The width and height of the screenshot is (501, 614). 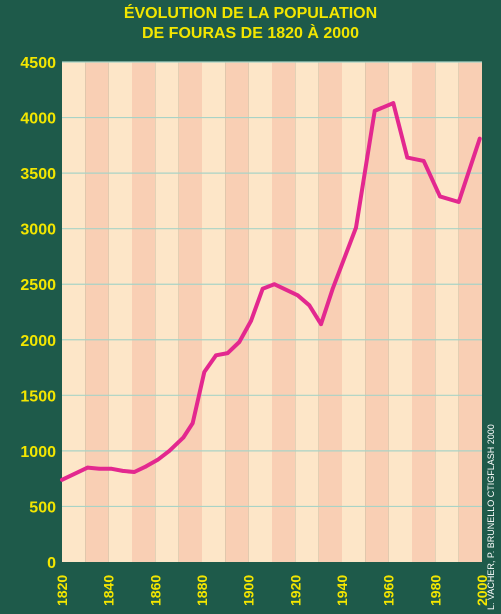 I want to click on x-tick-label: 2000, so click(x=482, y=590).